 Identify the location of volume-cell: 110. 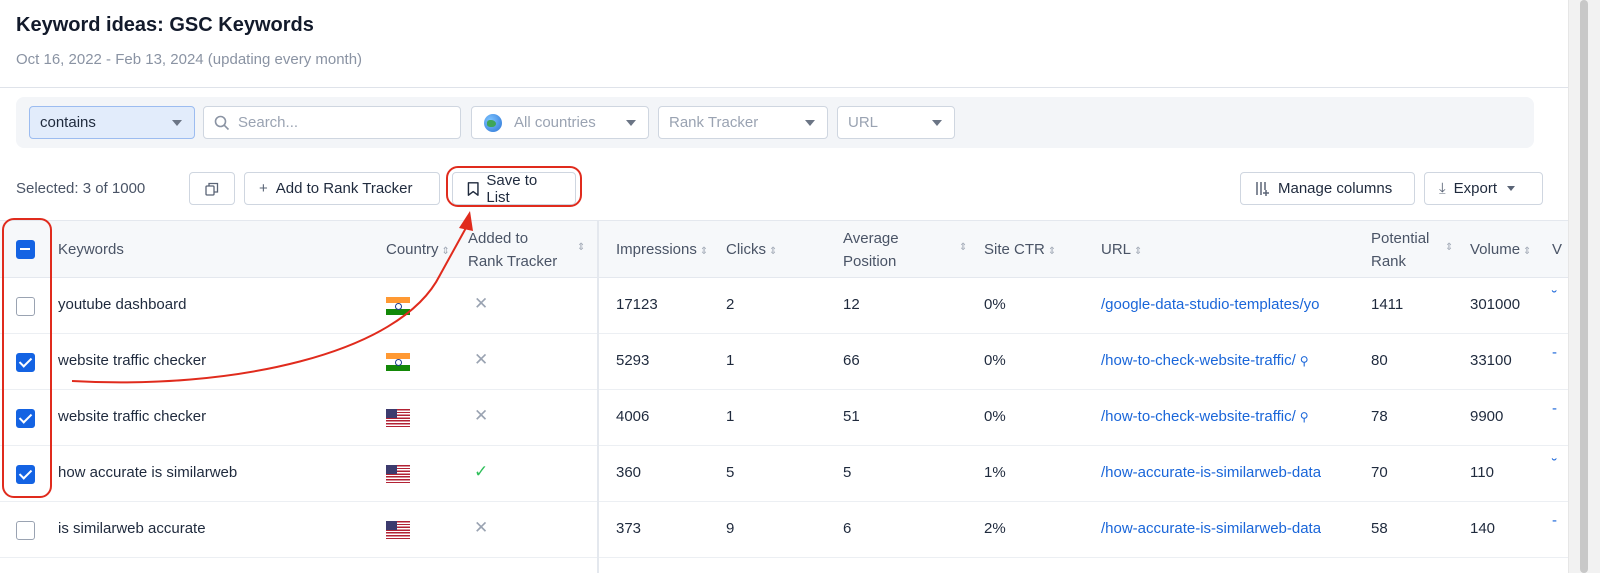
(1482, 472).